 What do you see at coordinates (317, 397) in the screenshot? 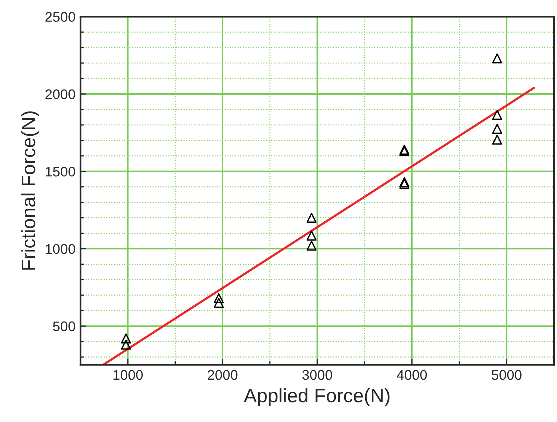
I see `x-axis-title: Applied Force(N)` at bounding box center [317, 397].